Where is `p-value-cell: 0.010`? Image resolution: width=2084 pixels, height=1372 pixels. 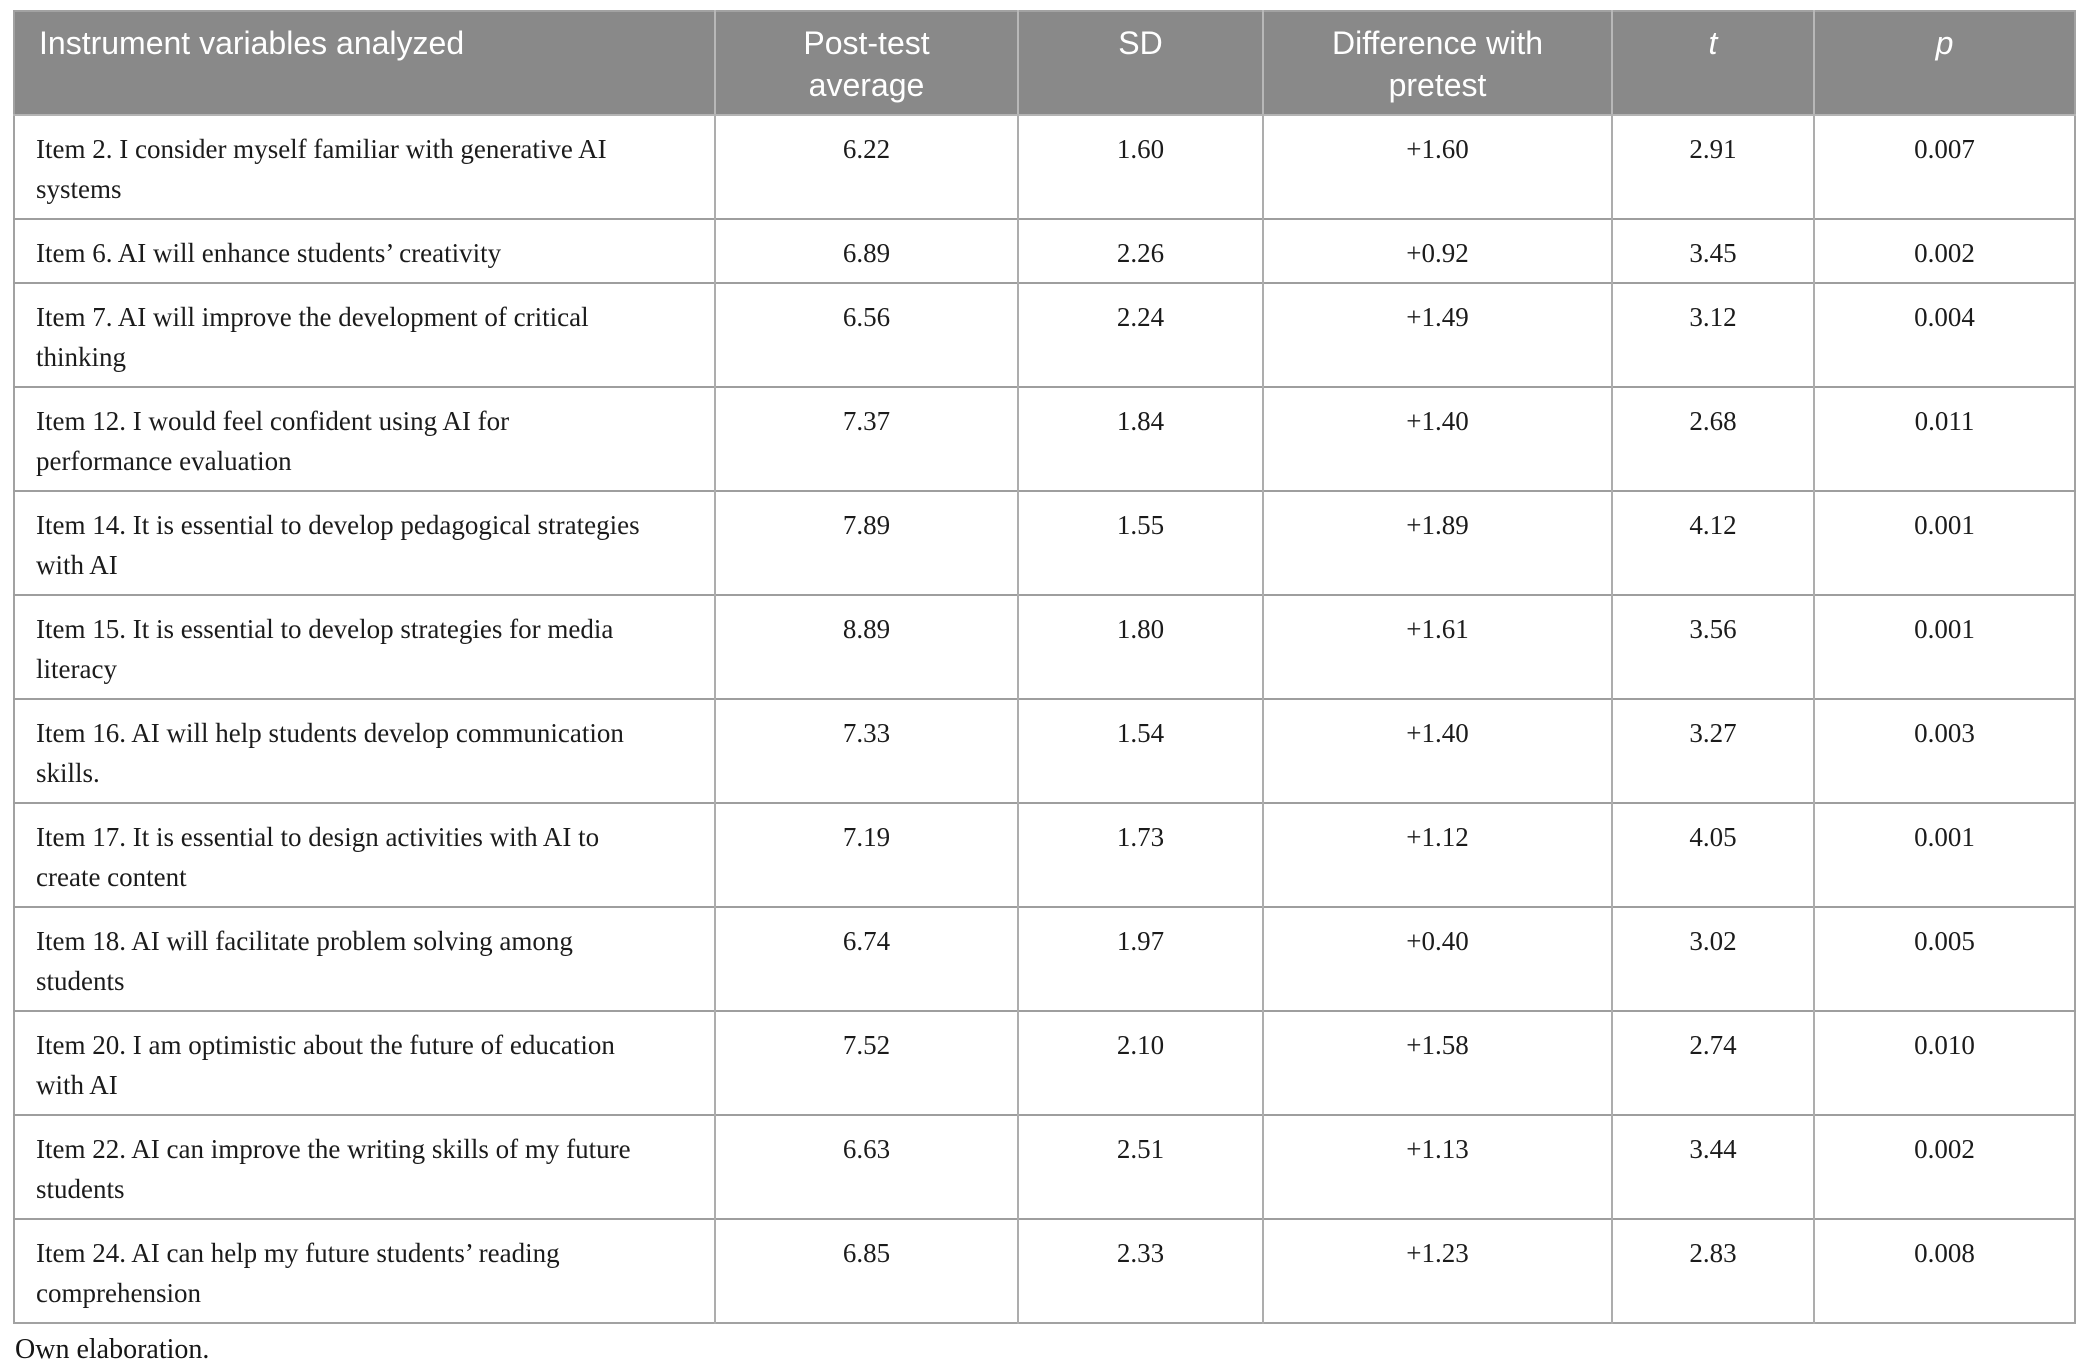 p-value-cell: 0.010 is located at coordinates (1944, 1062).